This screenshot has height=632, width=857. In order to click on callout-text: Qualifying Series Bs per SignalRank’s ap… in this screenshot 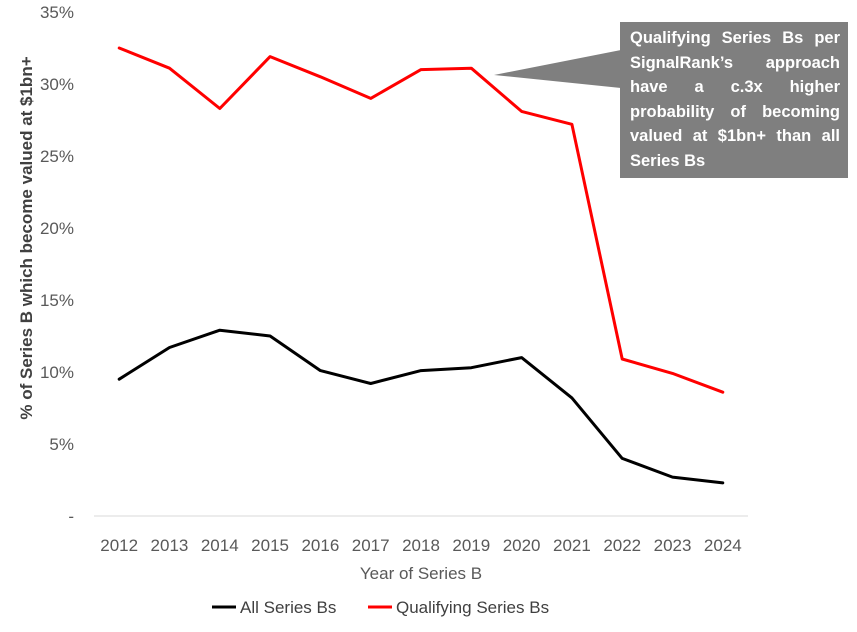, I will do `click(735, 99)`.